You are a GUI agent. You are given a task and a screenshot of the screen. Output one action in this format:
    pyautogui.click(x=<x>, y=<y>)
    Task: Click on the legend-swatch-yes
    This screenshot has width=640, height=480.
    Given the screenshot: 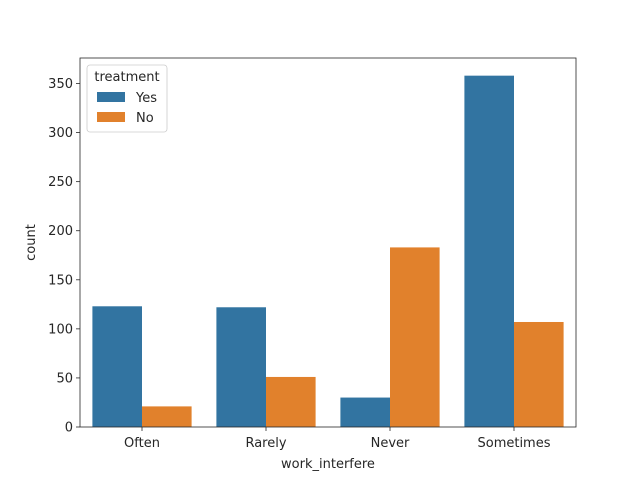 What is the action you would take?
    pyautogui.click(x=111, y=97)
    